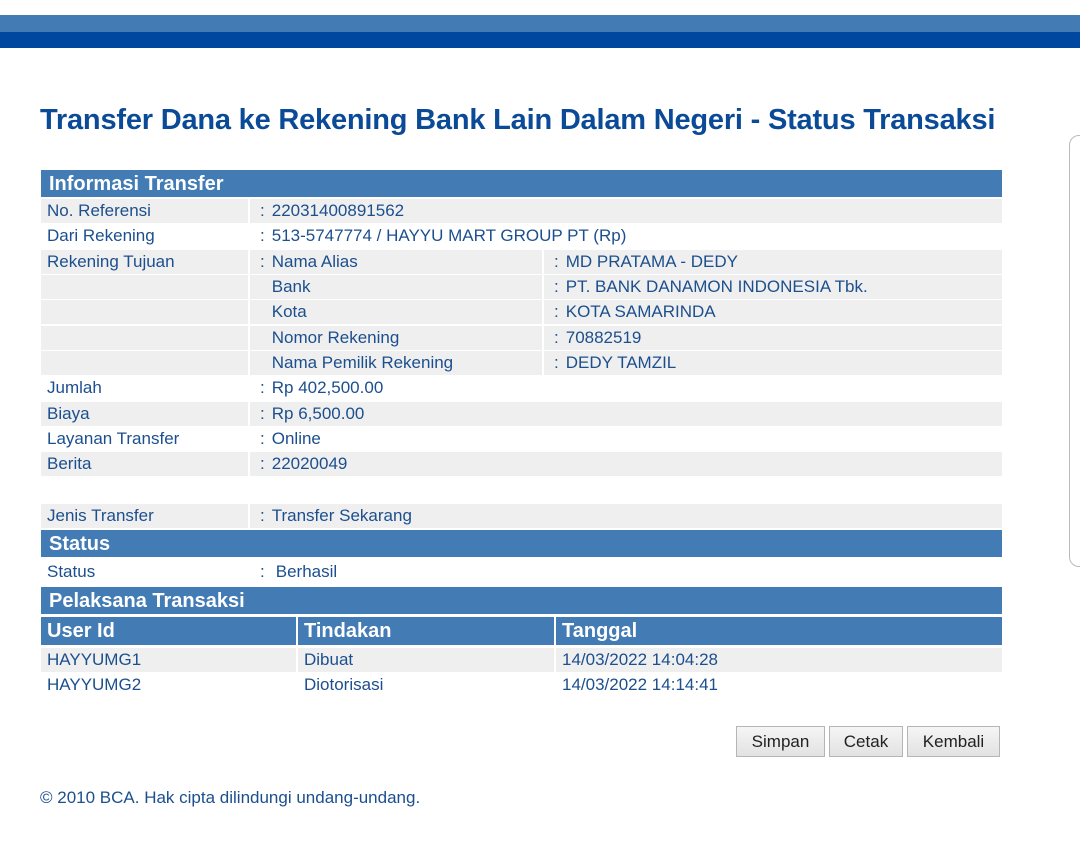 This screenshot has height=857, width=1080. What do you see at coordinates (521, 516) in the screenshot?
I see `row-jenis-transfer: Jenis Transfer: Transfer Sekarang` at bounding box center [521, 516].